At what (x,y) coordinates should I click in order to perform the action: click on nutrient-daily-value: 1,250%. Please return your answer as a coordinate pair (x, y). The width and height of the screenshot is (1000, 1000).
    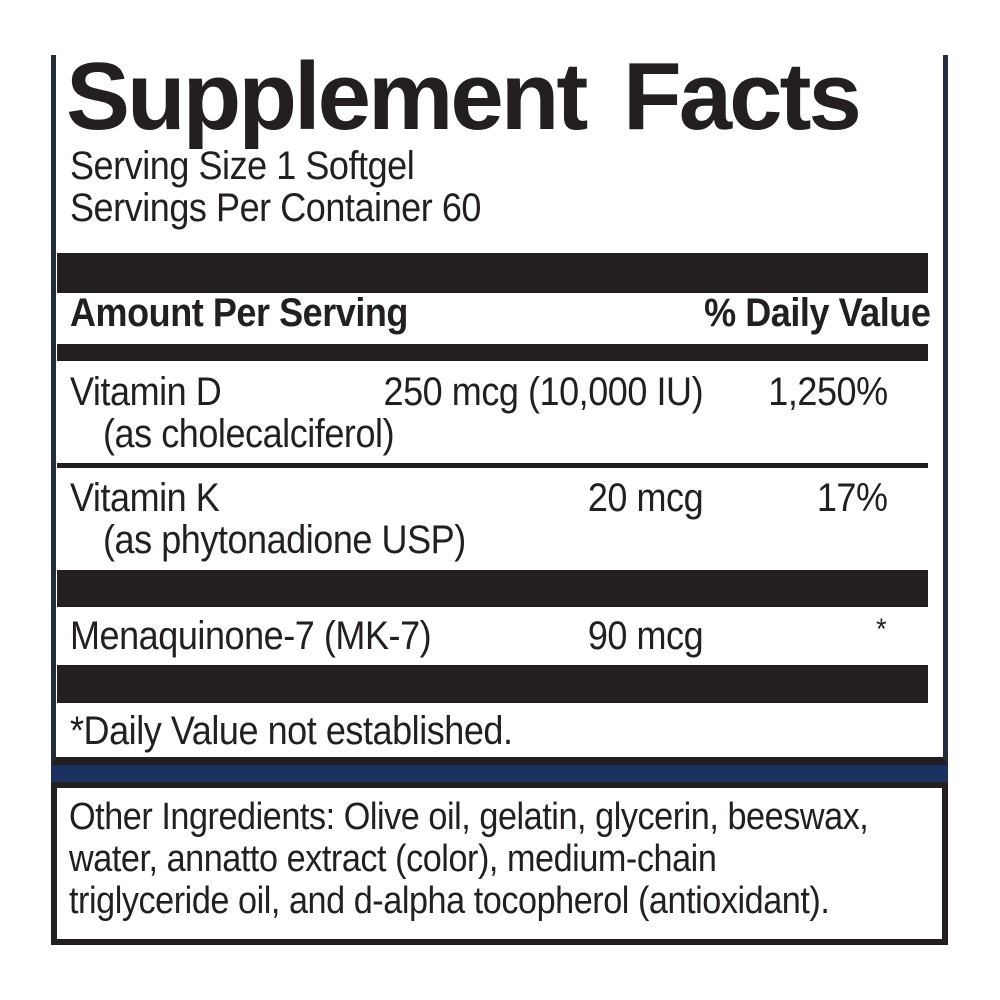
    Looking at the image, I should click on (828, 392).